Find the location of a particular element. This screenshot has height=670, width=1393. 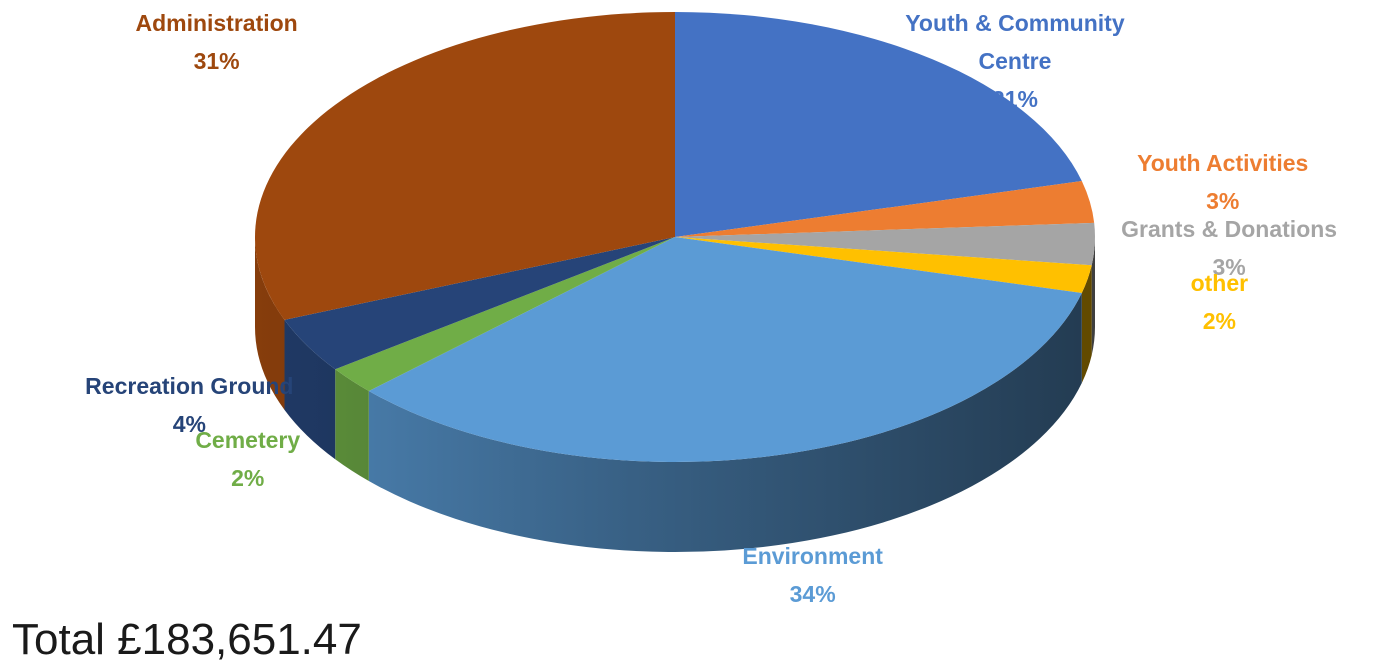

slice-label-text: other is located at coordinates (1219, 283).